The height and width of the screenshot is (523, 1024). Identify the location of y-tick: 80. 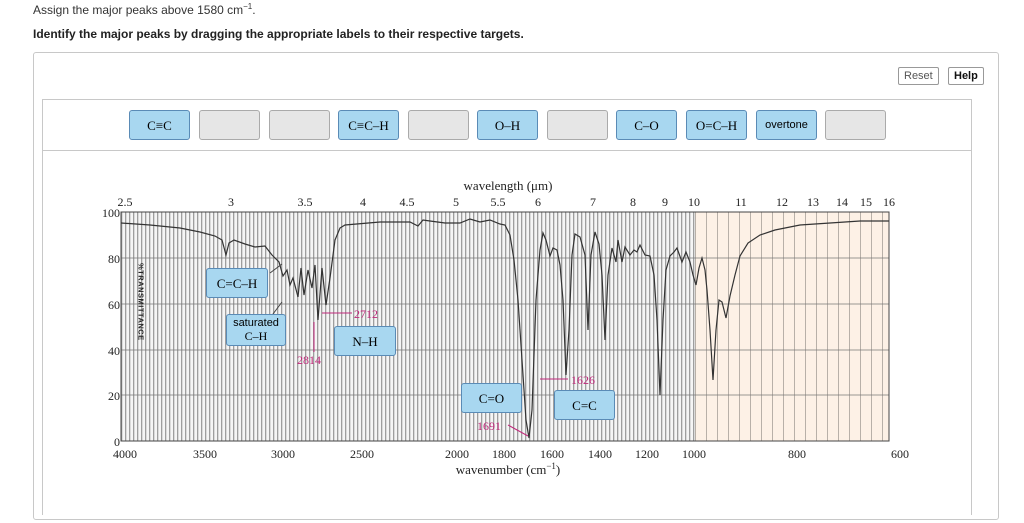
(114, 259).